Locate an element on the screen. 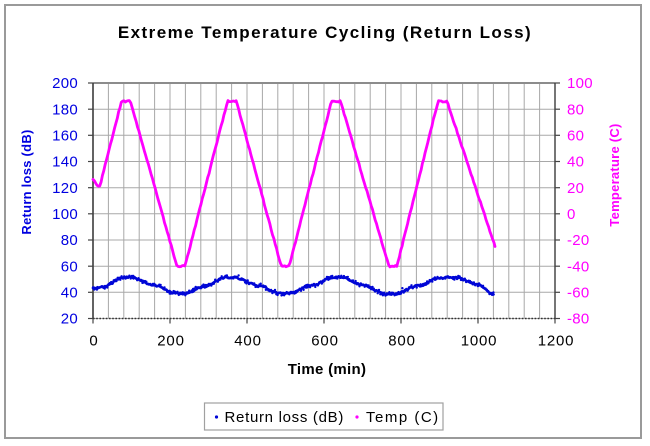 The width and height of the screenshot is (650, 446). svg-text: 400 is located at coordinates (247, 341).